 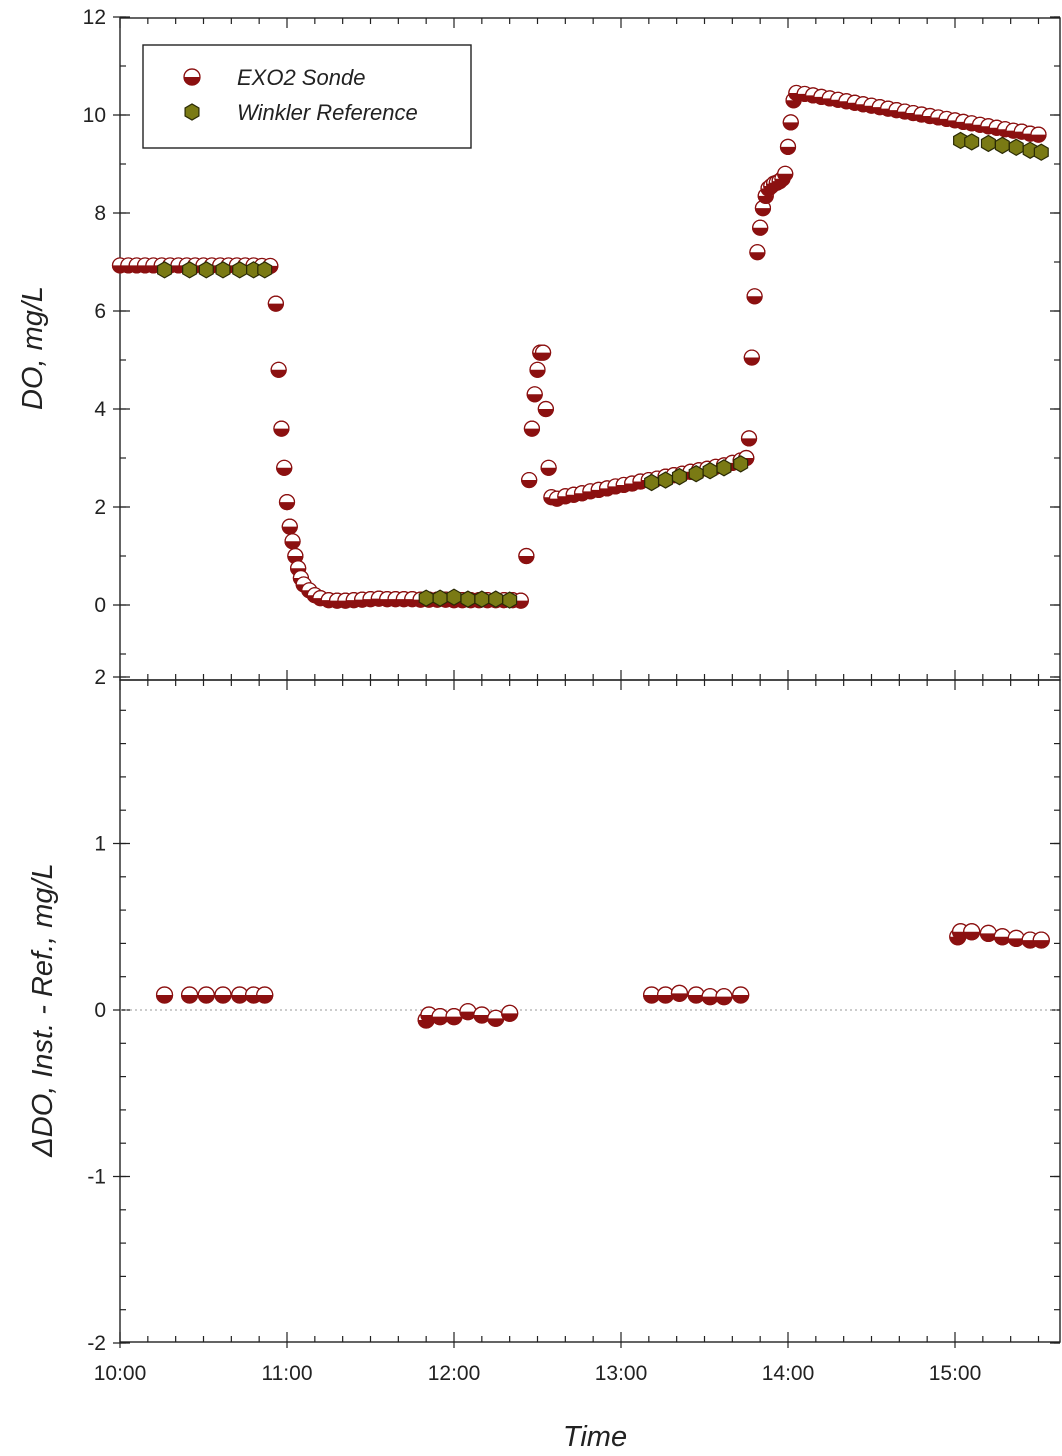 I want to click on y-tick-label: 6, so click(x=100, y=311).